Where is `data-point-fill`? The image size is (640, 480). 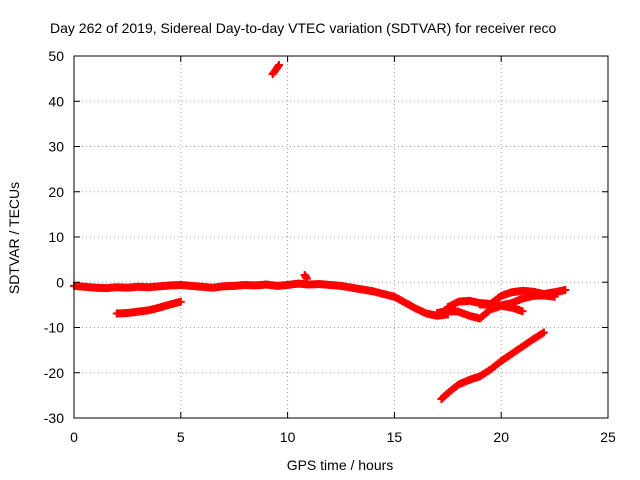
data-point-fill is located at coordinates (277, 66).